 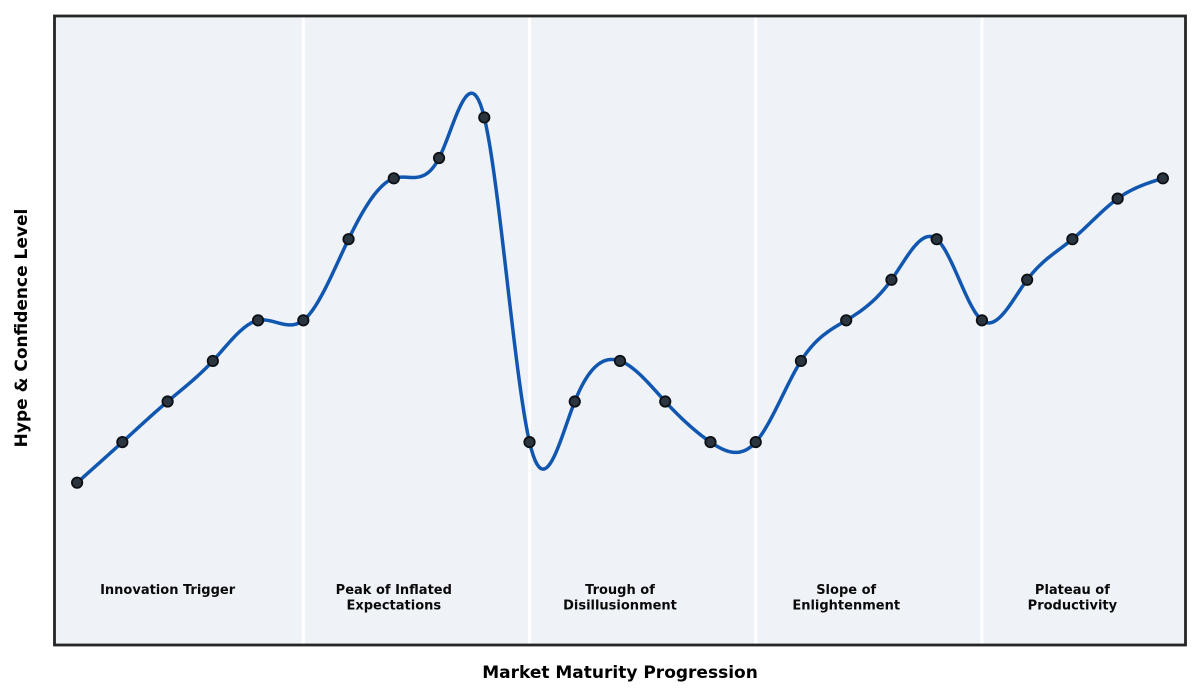 What do you see at coordinates (168, 590) in the screenshot?
I see `phase-label: Innovation Trigger` at bounding box center [168, 590].